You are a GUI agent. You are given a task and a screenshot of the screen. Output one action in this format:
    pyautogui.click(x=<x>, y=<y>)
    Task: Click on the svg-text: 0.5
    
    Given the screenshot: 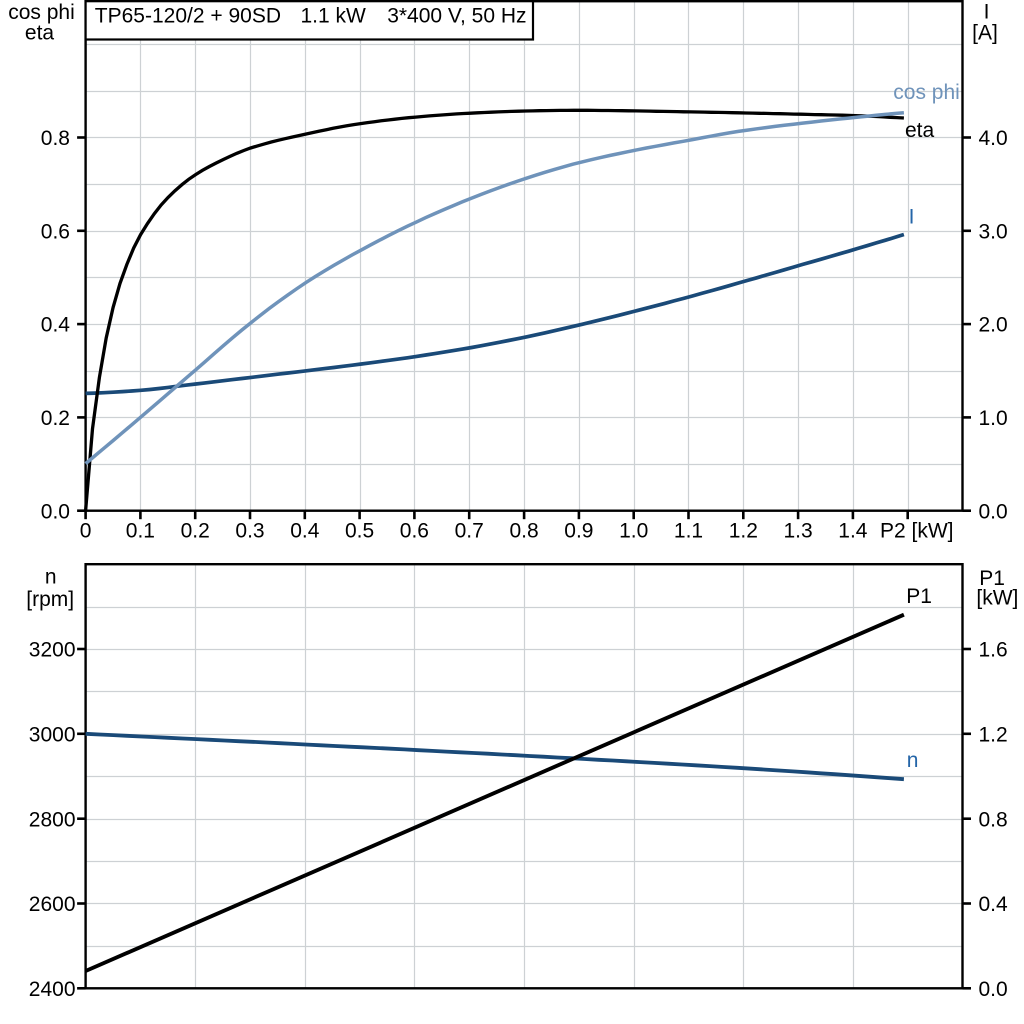 What is the action you would take?
    pyautogui.click(x=359, y=531)
    